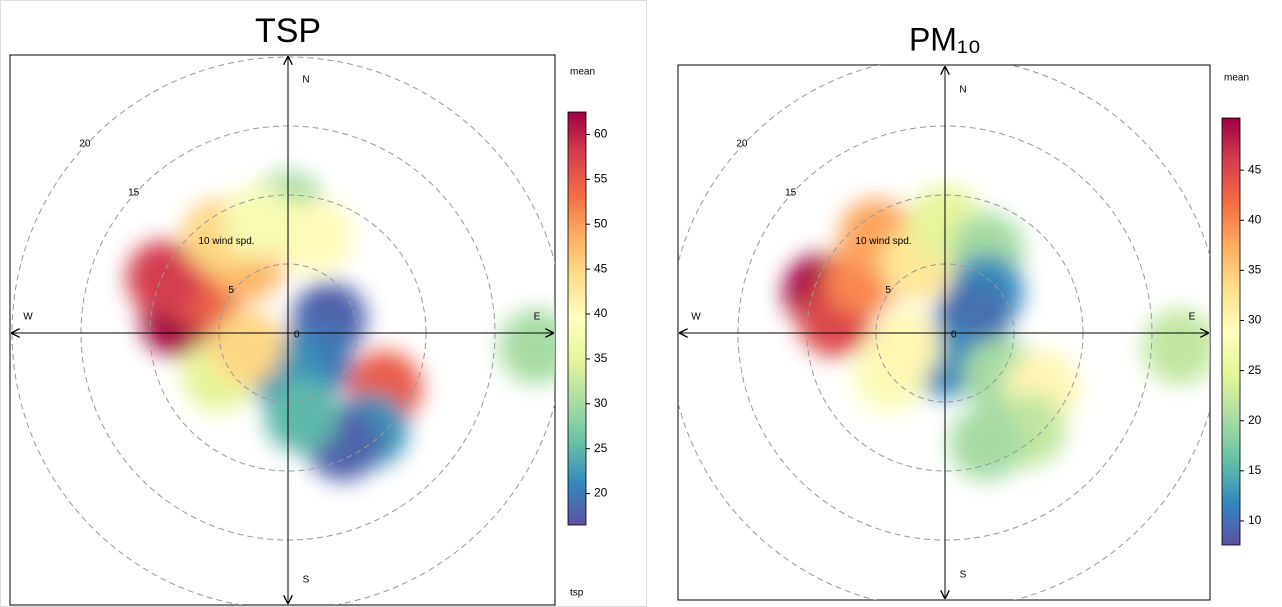 The height and width of the screenshot is (607, 1282). Describe the element at coordinates (601, 179) in the screenshot. I see `colorbar-tick-label: 55` at that location.